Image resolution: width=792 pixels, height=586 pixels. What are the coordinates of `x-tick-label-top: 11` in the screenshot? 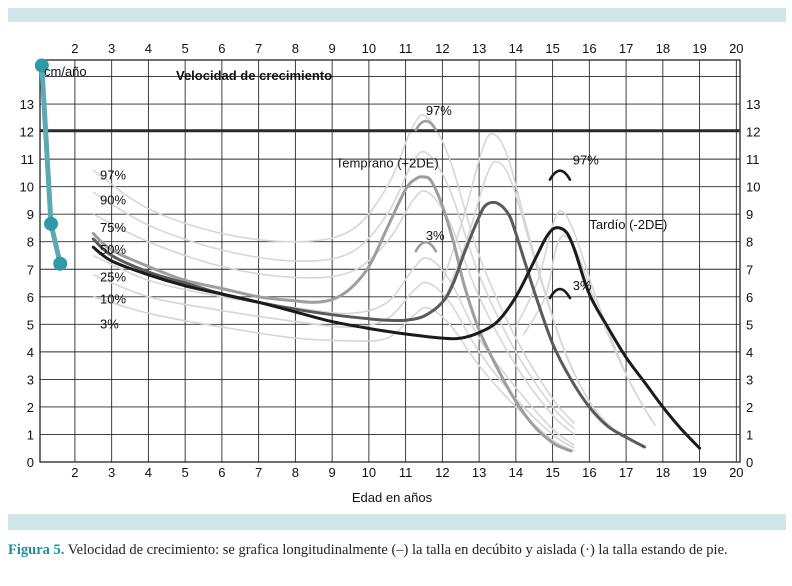 It's located at (406, 48).